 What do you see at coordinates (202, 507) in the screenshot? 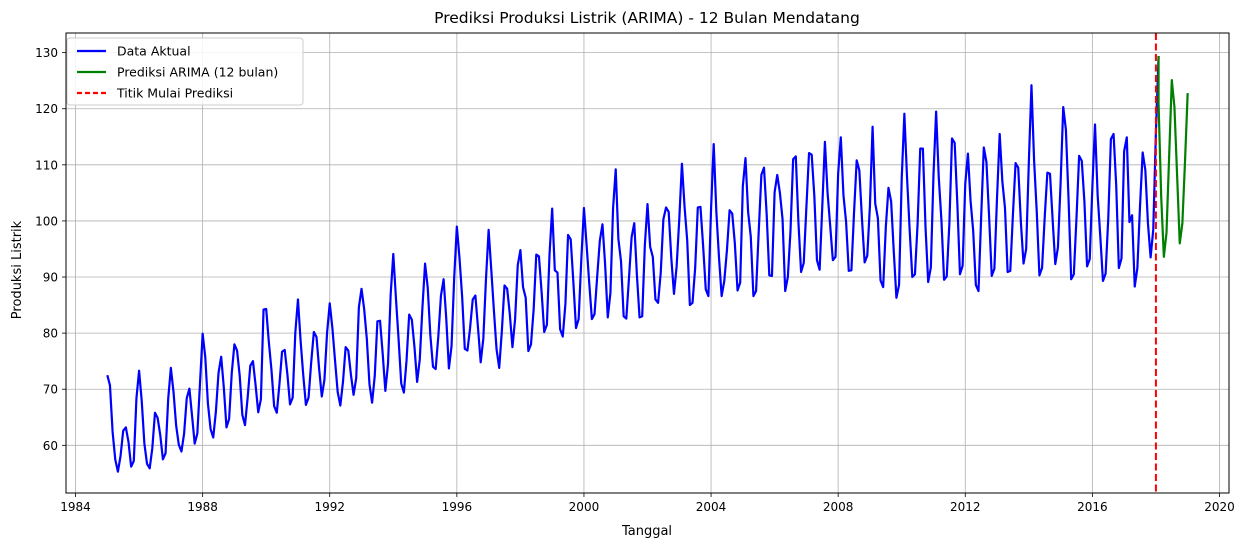
I see `x-tick-label: 1988` at bounding box center [202, 507].